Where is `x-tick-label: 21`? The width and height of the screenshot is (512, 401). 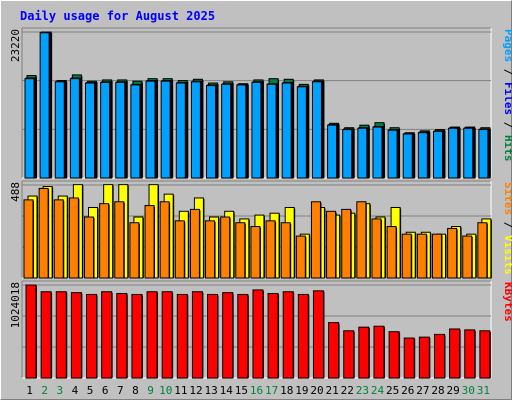
x-tick-label: 21 is located at coordinates (332, 390).